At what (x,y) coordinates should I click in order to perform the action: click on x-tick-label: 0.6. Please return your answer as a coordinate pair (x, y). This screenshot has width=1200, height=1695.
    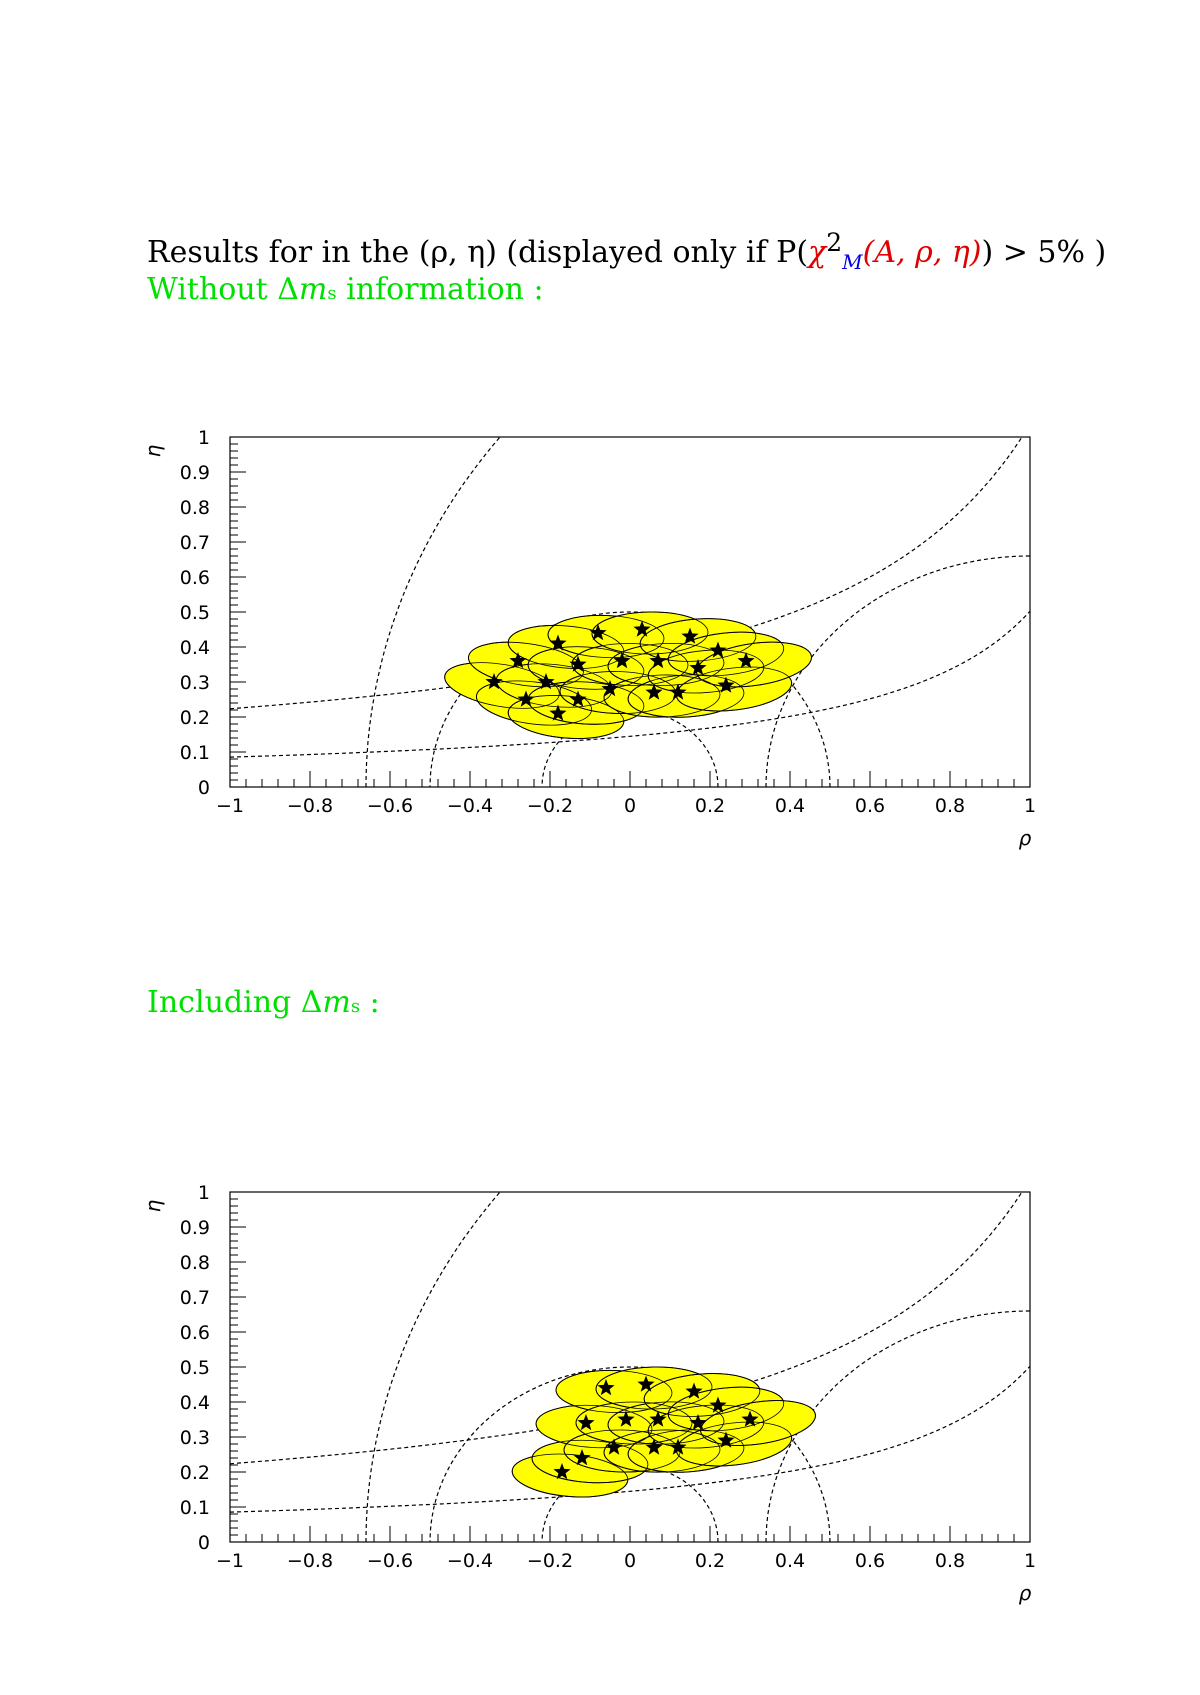
    Looking at the image, I should click on (870, 806).